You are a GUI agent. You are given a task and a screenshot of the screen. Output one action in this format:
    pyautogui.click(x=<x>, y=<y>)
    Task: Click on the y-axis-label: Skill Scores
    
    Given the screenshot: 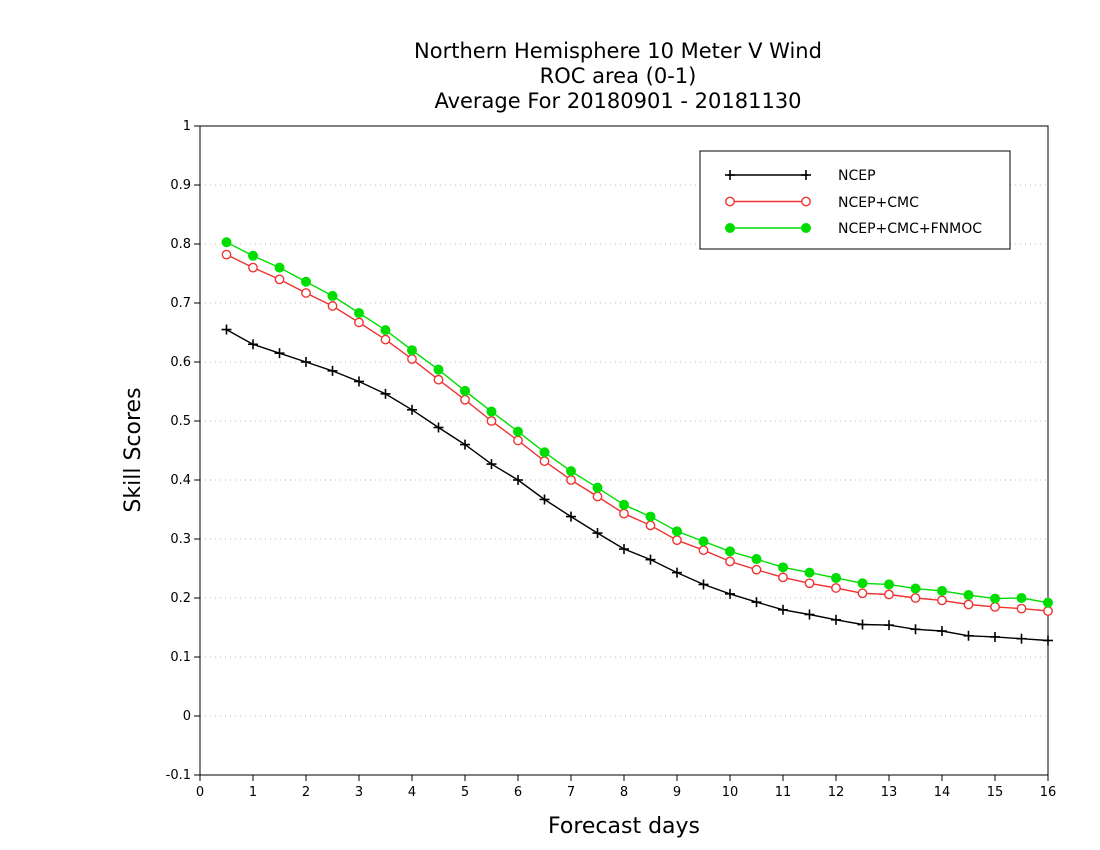 What is the action you would take?
    pyautogui.click(x=133, y=449)
    